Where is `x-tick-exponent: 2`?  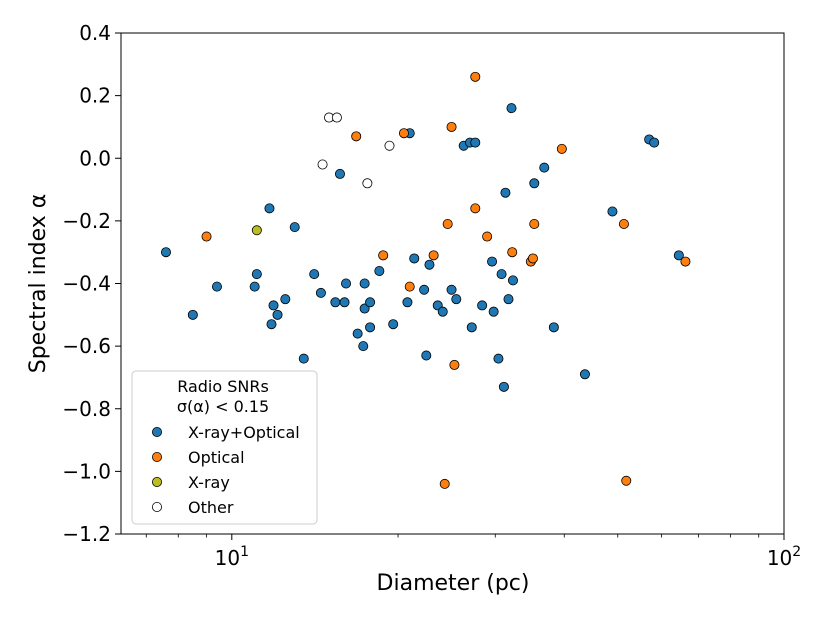
x-tick-exponent: 2 is located at coordinates (796, 552).